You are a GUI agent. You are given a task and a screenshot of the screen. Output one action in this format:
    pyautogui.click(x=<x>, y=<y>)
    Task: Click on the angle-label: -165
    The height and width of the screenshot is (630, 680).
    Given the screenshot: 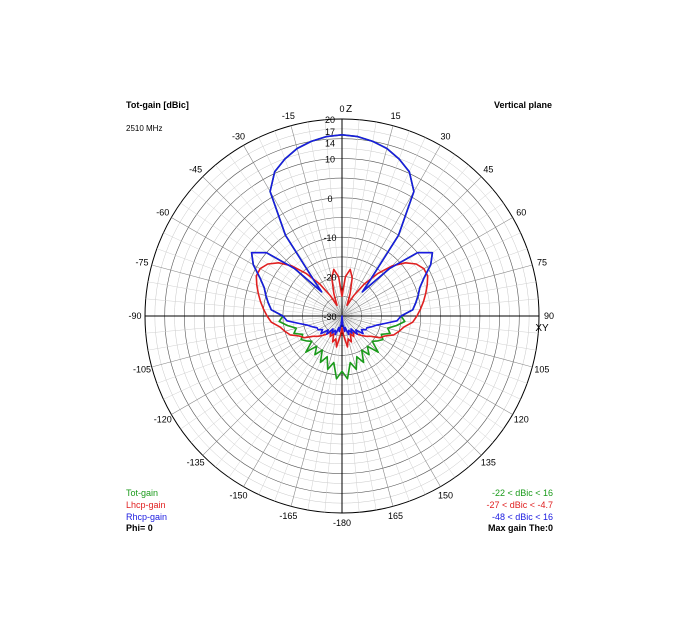 What is the action you would take?
    pyautogui.click(x=288, y=516)
    